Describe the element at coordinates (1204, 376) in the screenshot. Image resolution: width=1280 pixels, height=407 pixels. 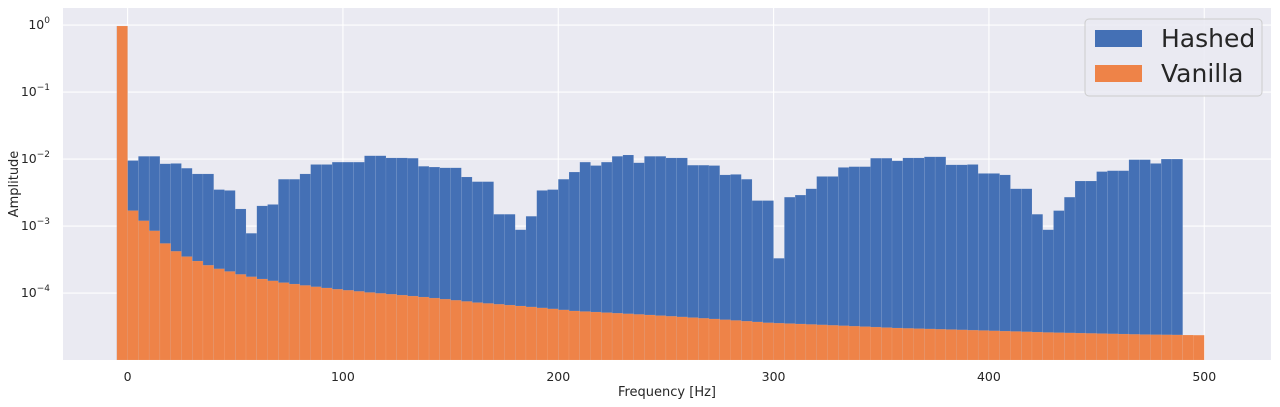
I see `x-tick-label: 500` at that location.